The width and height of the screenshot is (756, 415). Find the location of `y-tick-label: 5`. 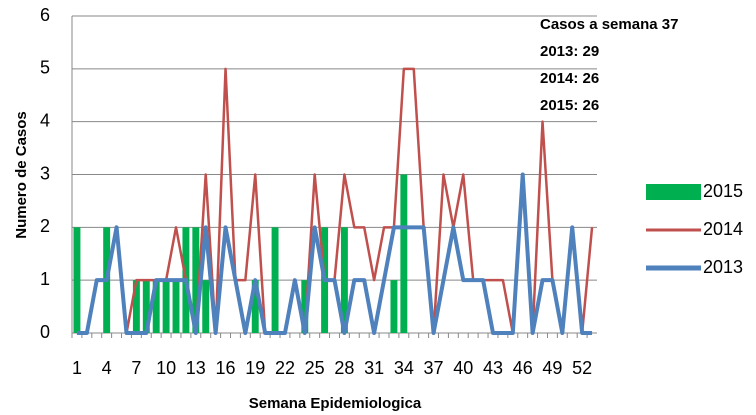

y-tick-label: 5 is located at coordinates (45, 68).